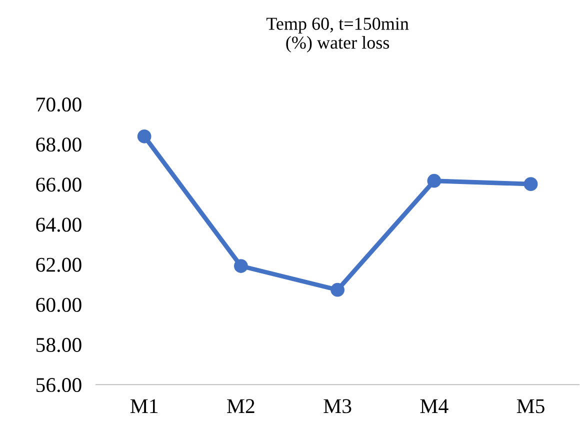 The height and width of the screenshot is (425, 582). I want to click on y-tick-label: 70.00, so click(59, 105).